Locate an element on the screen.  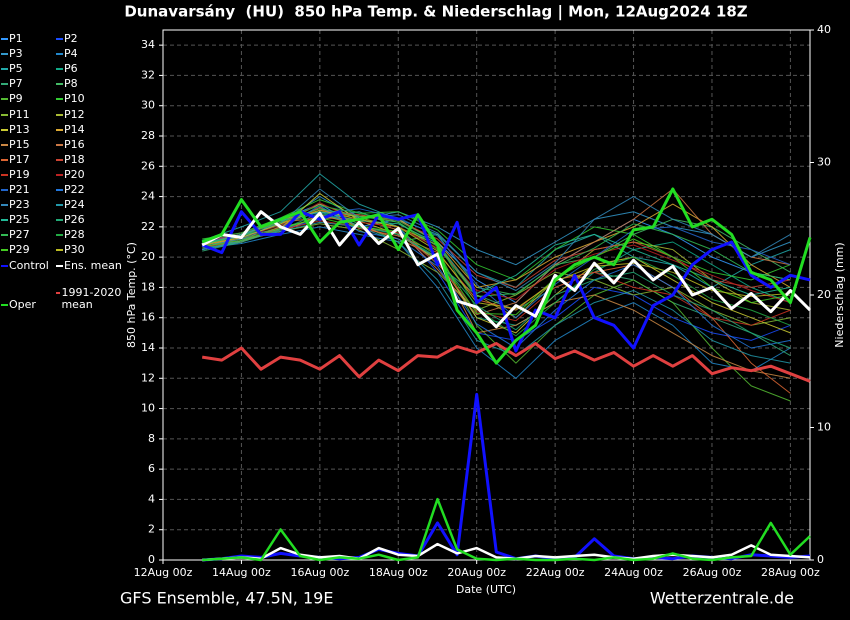
x-tick-label: 28Aug 00z is located at coordinates (790, 572).